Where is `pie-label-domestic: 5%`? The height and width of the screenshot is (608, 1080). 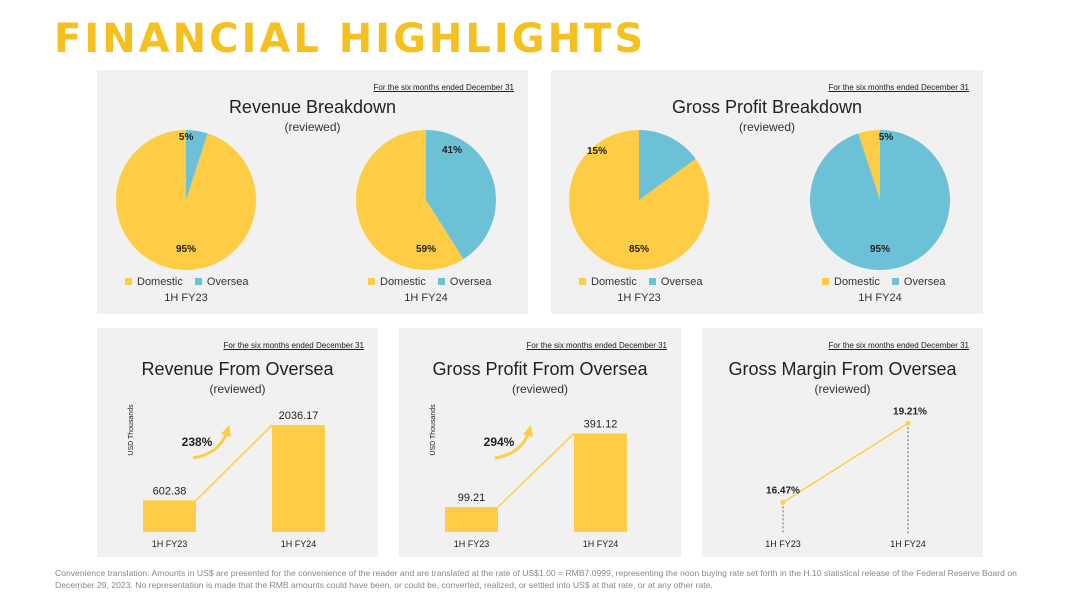 pie-label-domestic: 5% is located at coordinates (886, 137).